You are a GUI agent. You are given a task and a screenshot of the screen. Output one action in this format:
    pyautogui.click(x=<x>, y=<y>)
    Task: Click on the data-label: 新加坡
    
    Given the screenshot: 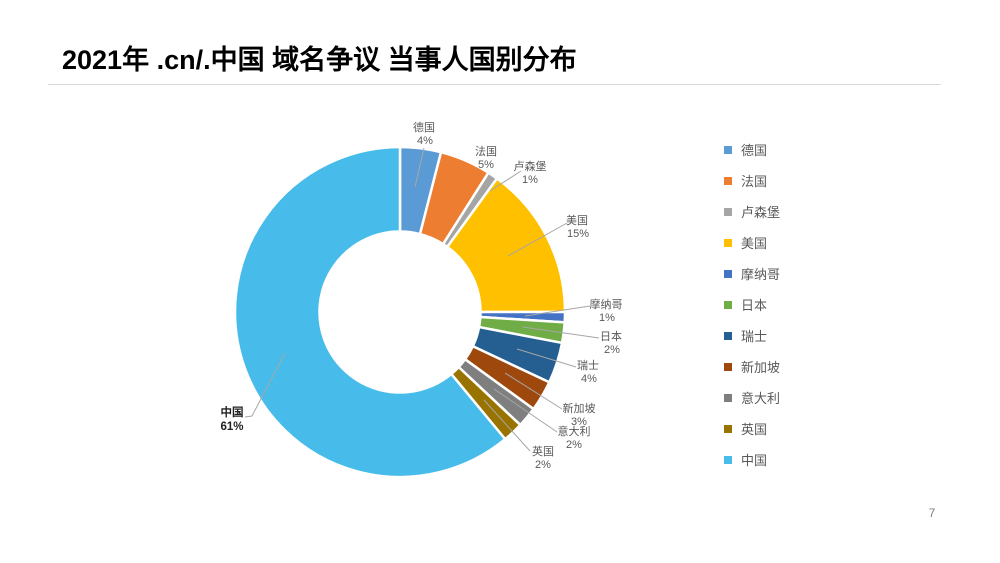 What is the action you would take?
    pyautogui.click(x=579, y=408)
    